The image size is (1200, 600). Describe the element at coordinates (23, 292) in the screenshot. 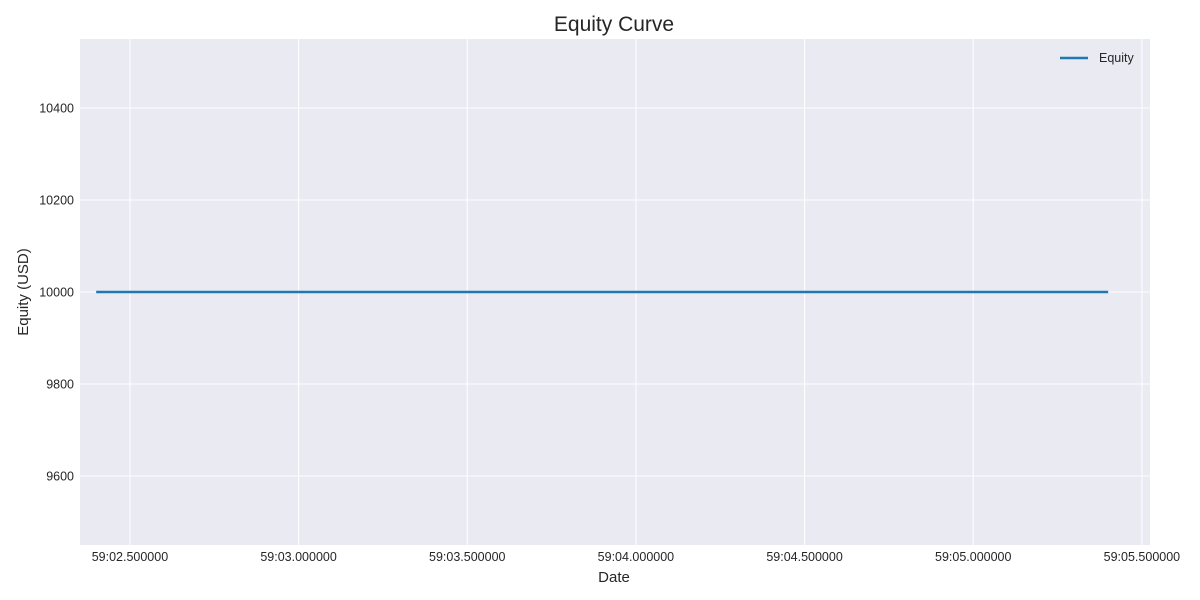

I see `y-axis-label: Equity (USD)` at that location.